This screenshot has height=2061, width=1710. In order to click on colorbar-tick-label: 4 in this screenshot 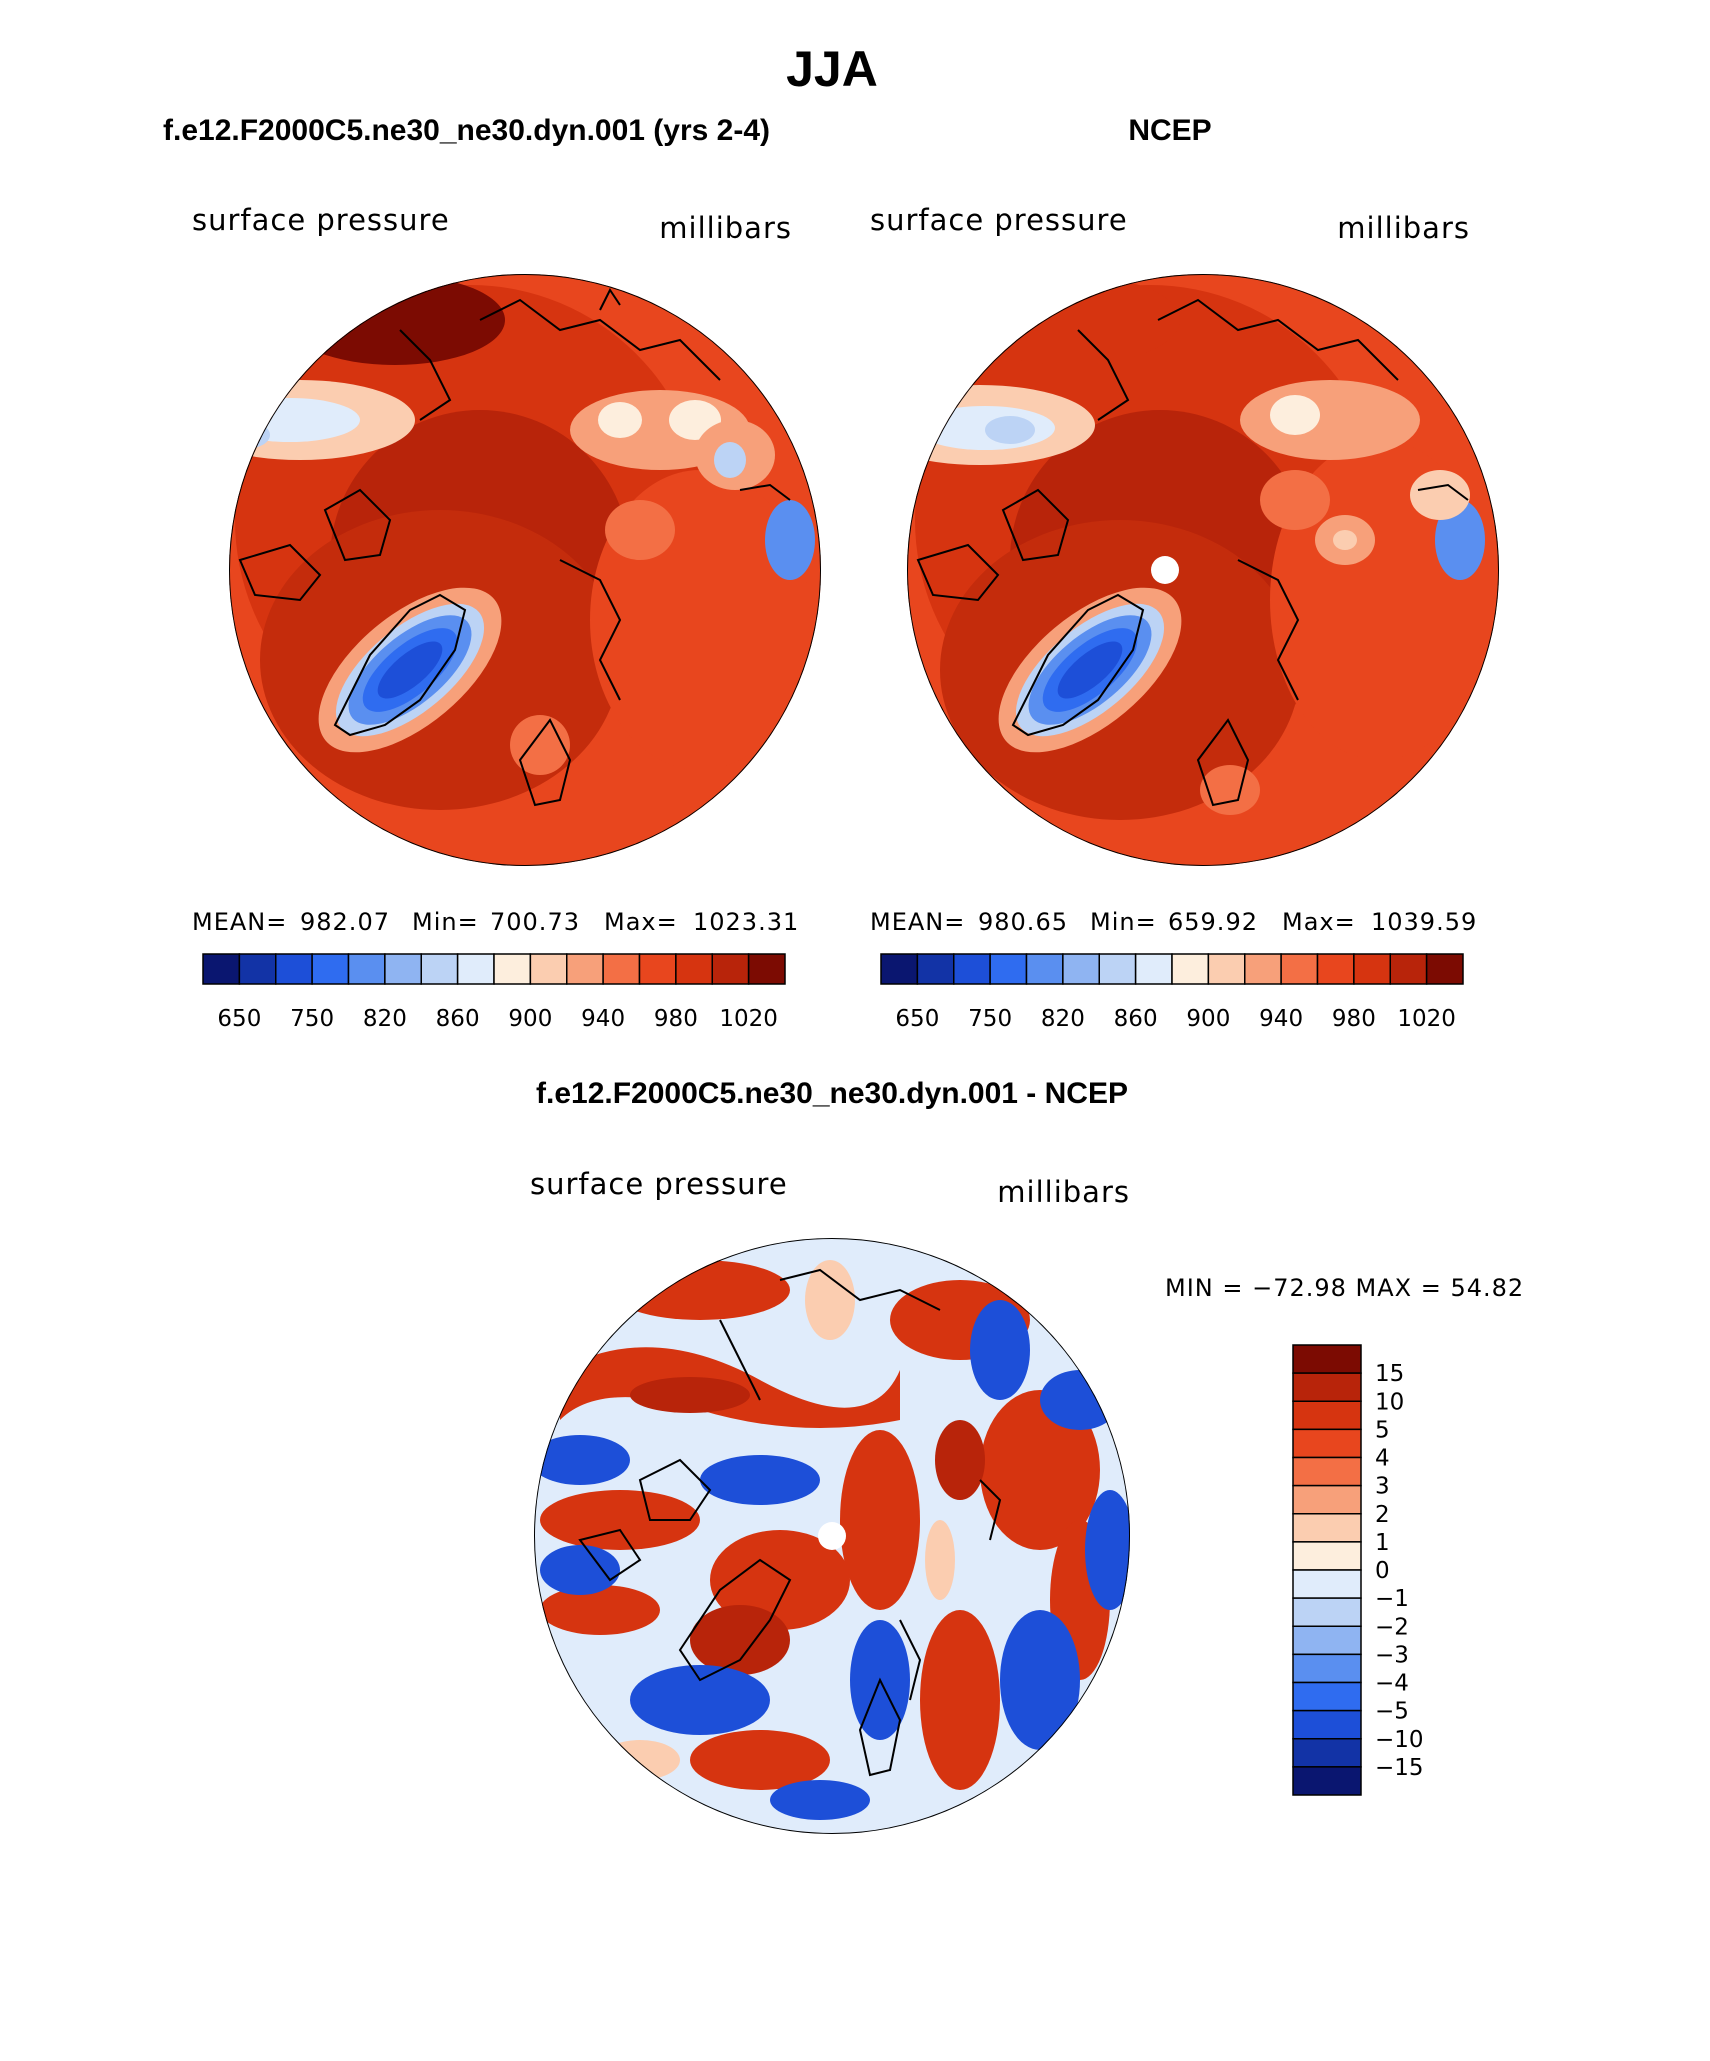, I will do `click(1382, 1459)`.